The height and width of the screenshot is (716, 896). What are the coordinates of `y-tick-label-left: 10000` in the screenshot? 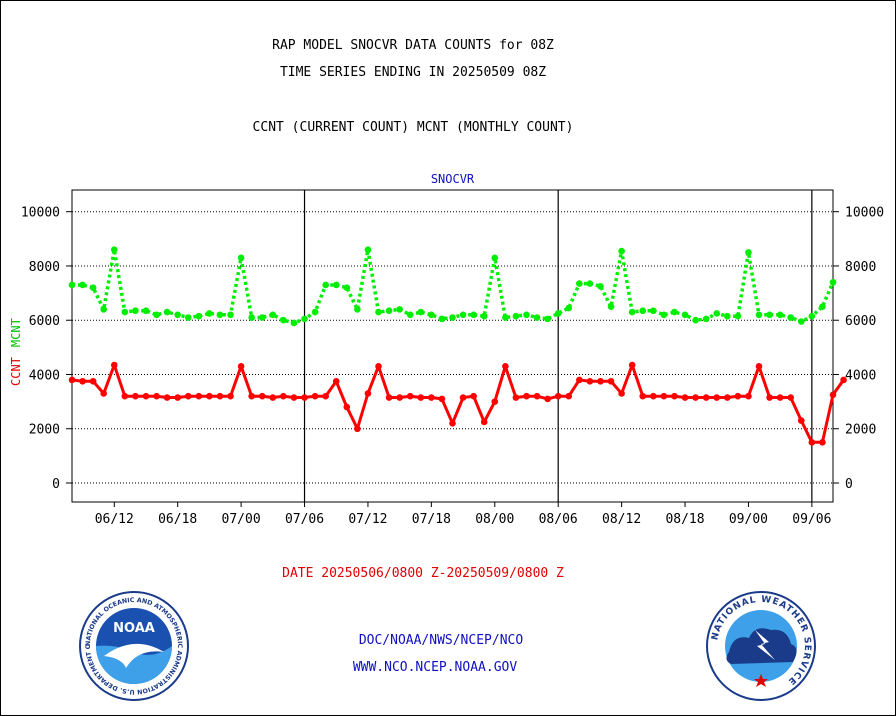 It's located at (40, 213).